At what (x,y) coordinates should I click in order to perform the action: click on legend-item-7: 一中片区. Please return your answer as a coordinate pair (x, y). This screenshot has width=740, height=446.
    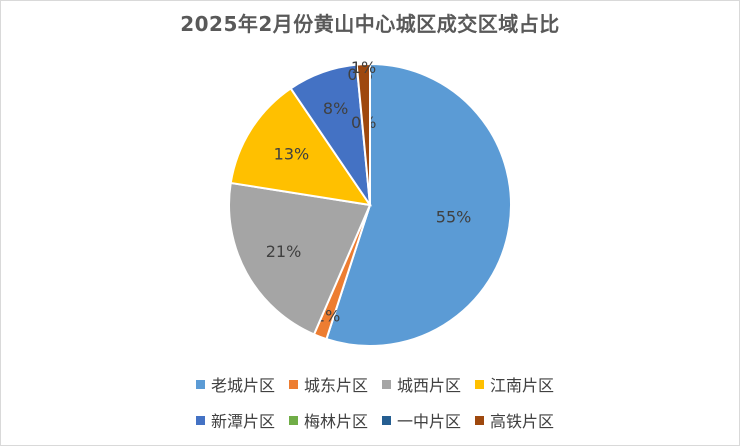
    Looking at the image, I should click on (421, 420).